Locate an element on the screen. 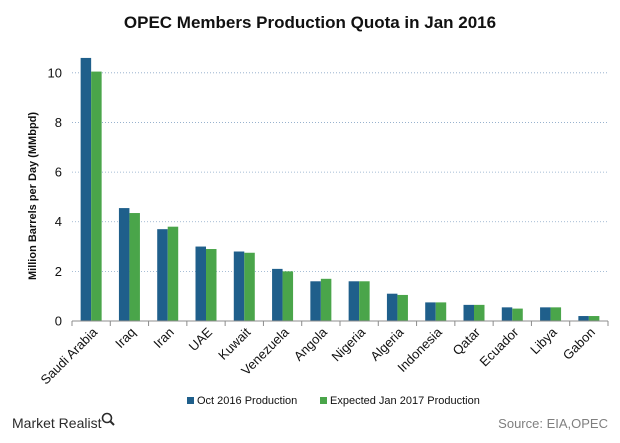 This screenshot has height=443, width=620. x-category-label: Saudi Arabia is located at coordinates (69, 355).